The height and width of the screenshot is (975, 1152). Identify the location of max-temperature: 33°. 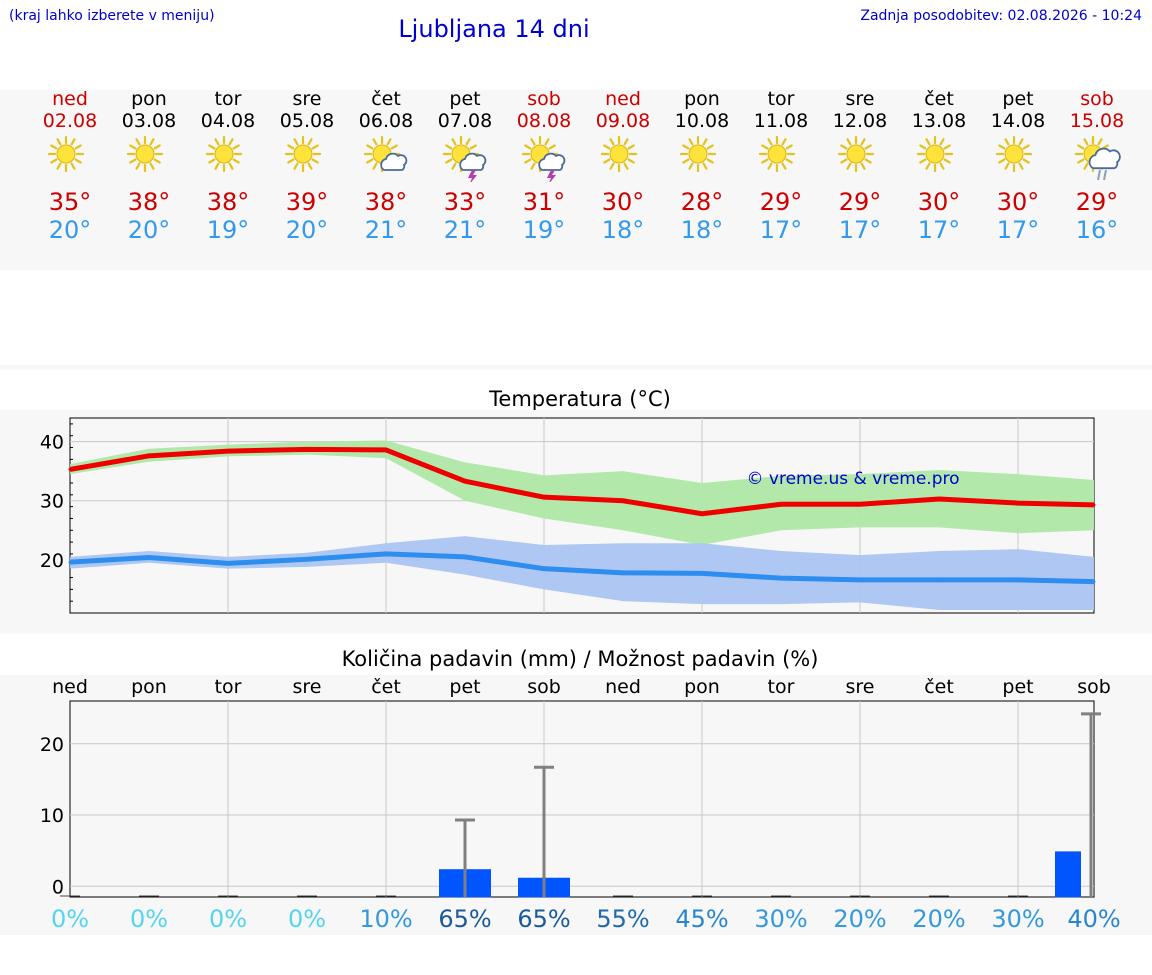
(465, 202).